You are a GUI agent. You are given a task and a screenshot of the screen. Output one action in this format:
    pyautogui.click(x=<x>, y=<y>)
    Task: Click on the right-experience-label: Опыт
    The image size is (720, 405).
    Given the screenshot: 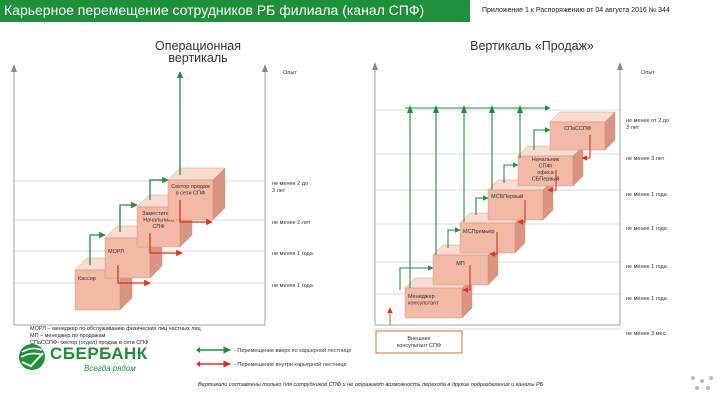 What is the action you would take?
    pyautogui.click(x=648, y=73)
    